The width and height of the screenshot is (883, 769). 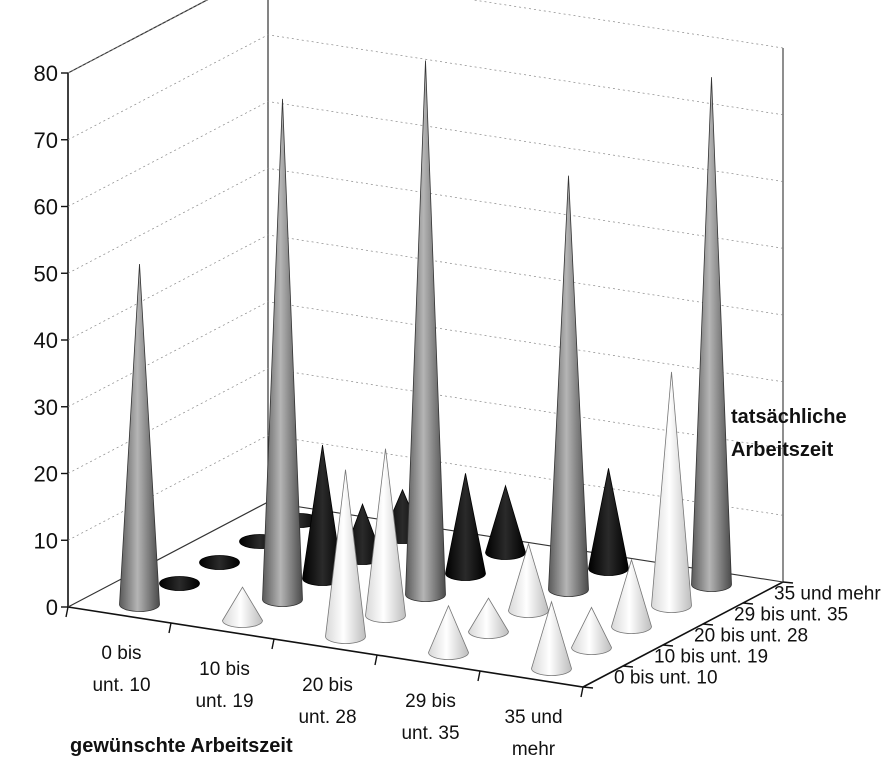 I want to click on y-axis-ticks: 0 10 20 30 40 50 60 70 80, so click(x=51, y=340).